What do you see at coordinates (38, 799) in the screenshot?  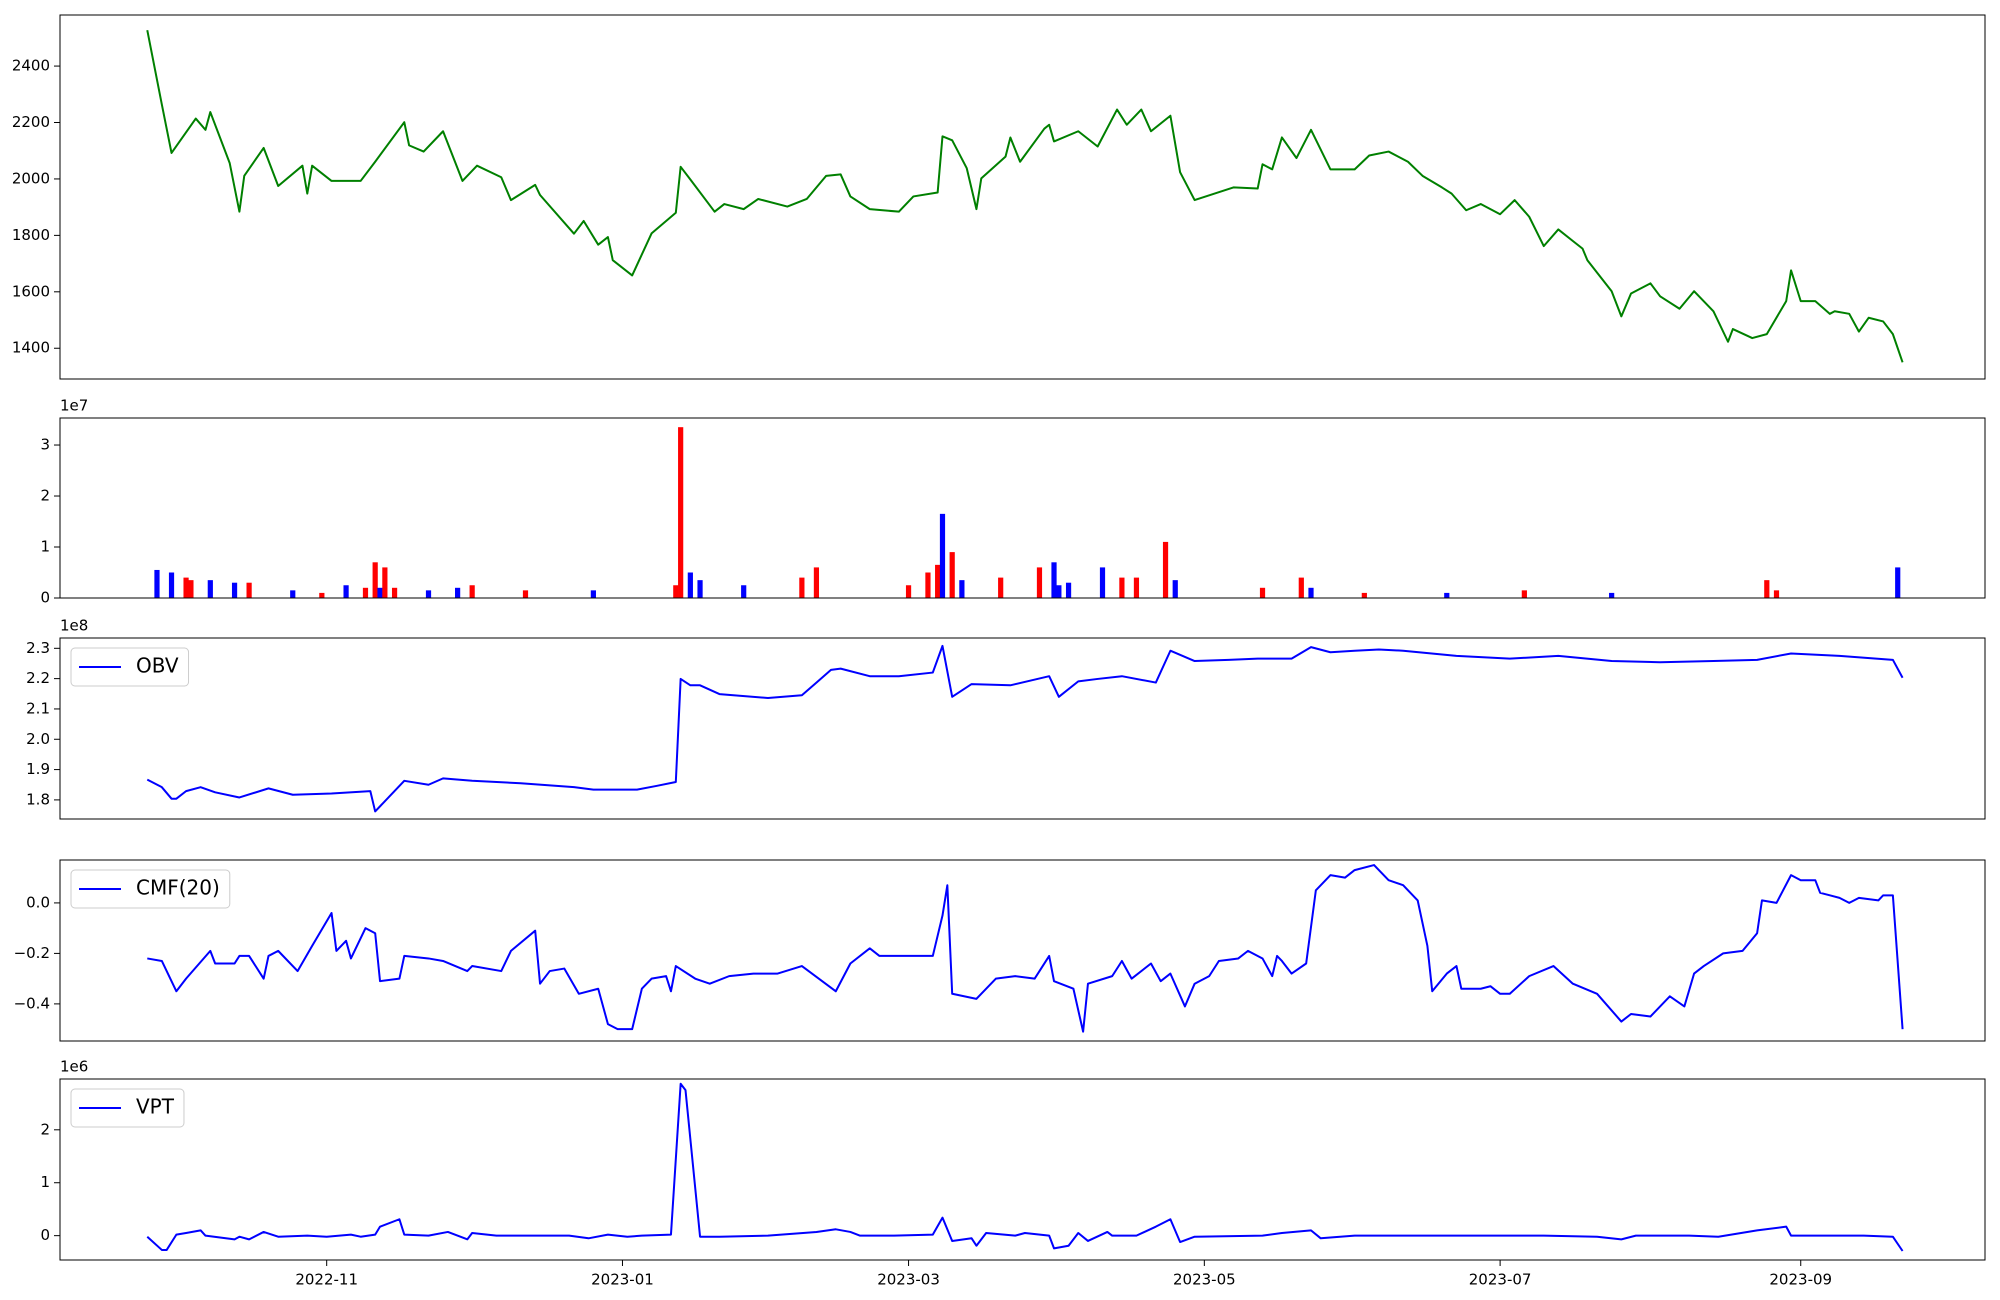 I see `y-tick-label: 1.8` at bounding box center [38, 799].